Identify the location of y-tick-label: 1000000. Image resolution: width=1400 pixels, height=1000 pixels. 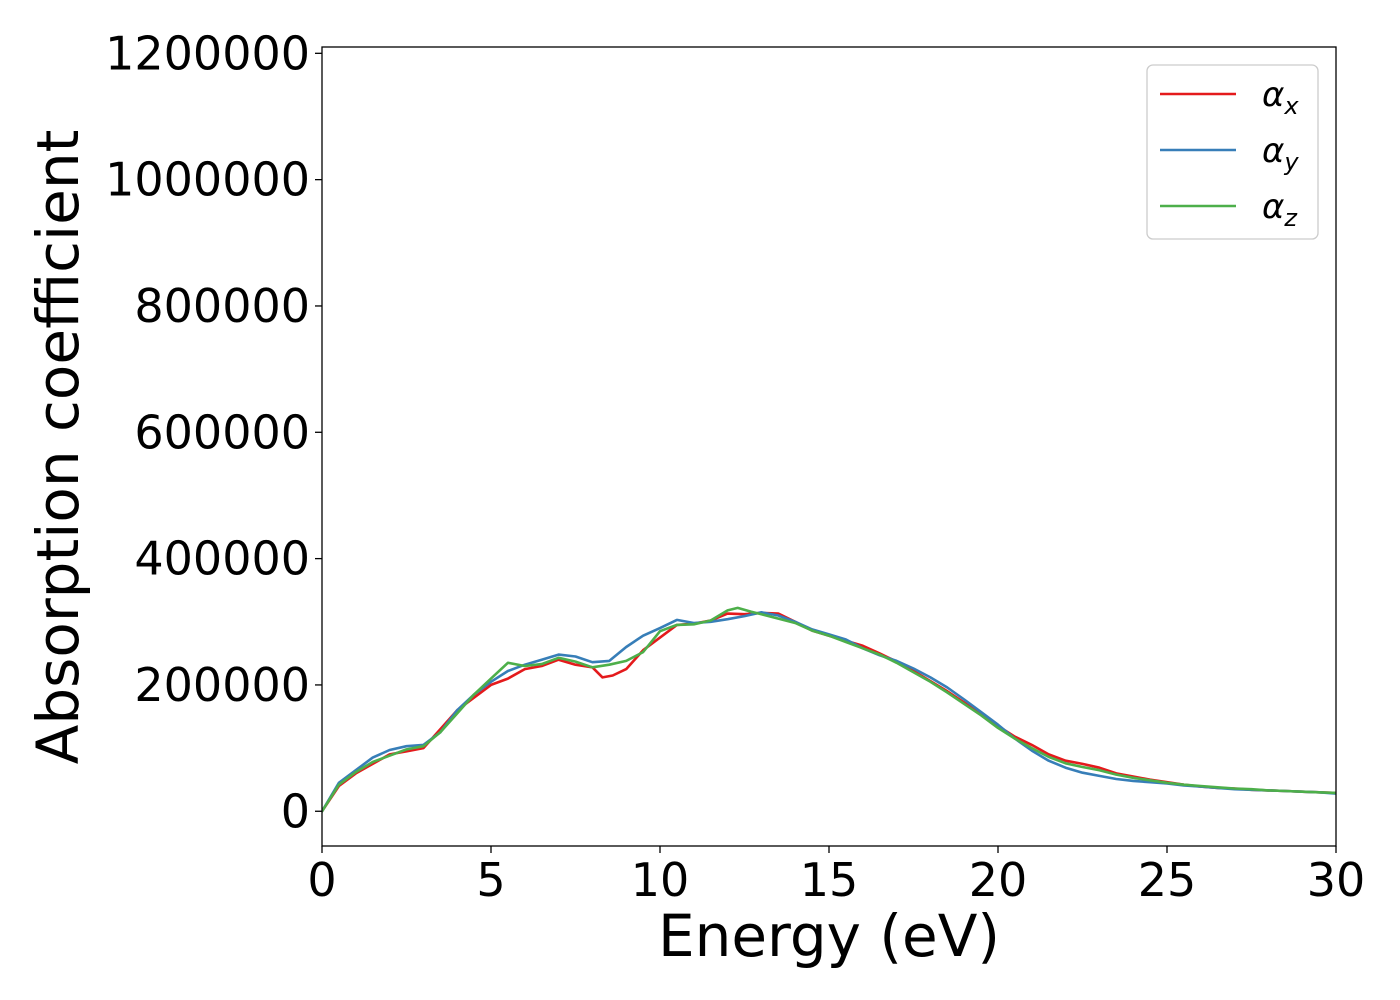
(207, 180).